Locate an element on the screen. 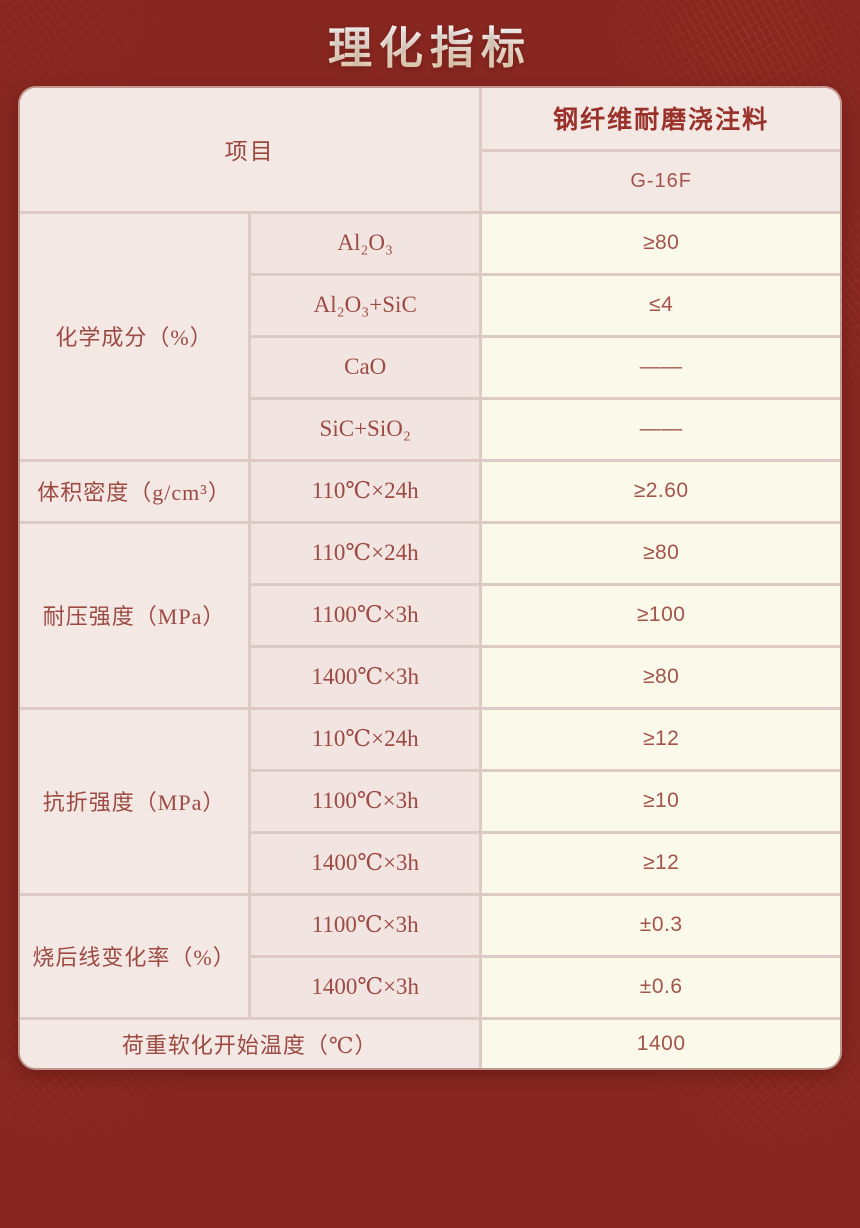 Image resolution: width=860 pixels, height=1228 pixels. group-label-flexural-strength: 抗折强度（MPa） is located at coordinates (136, 801).